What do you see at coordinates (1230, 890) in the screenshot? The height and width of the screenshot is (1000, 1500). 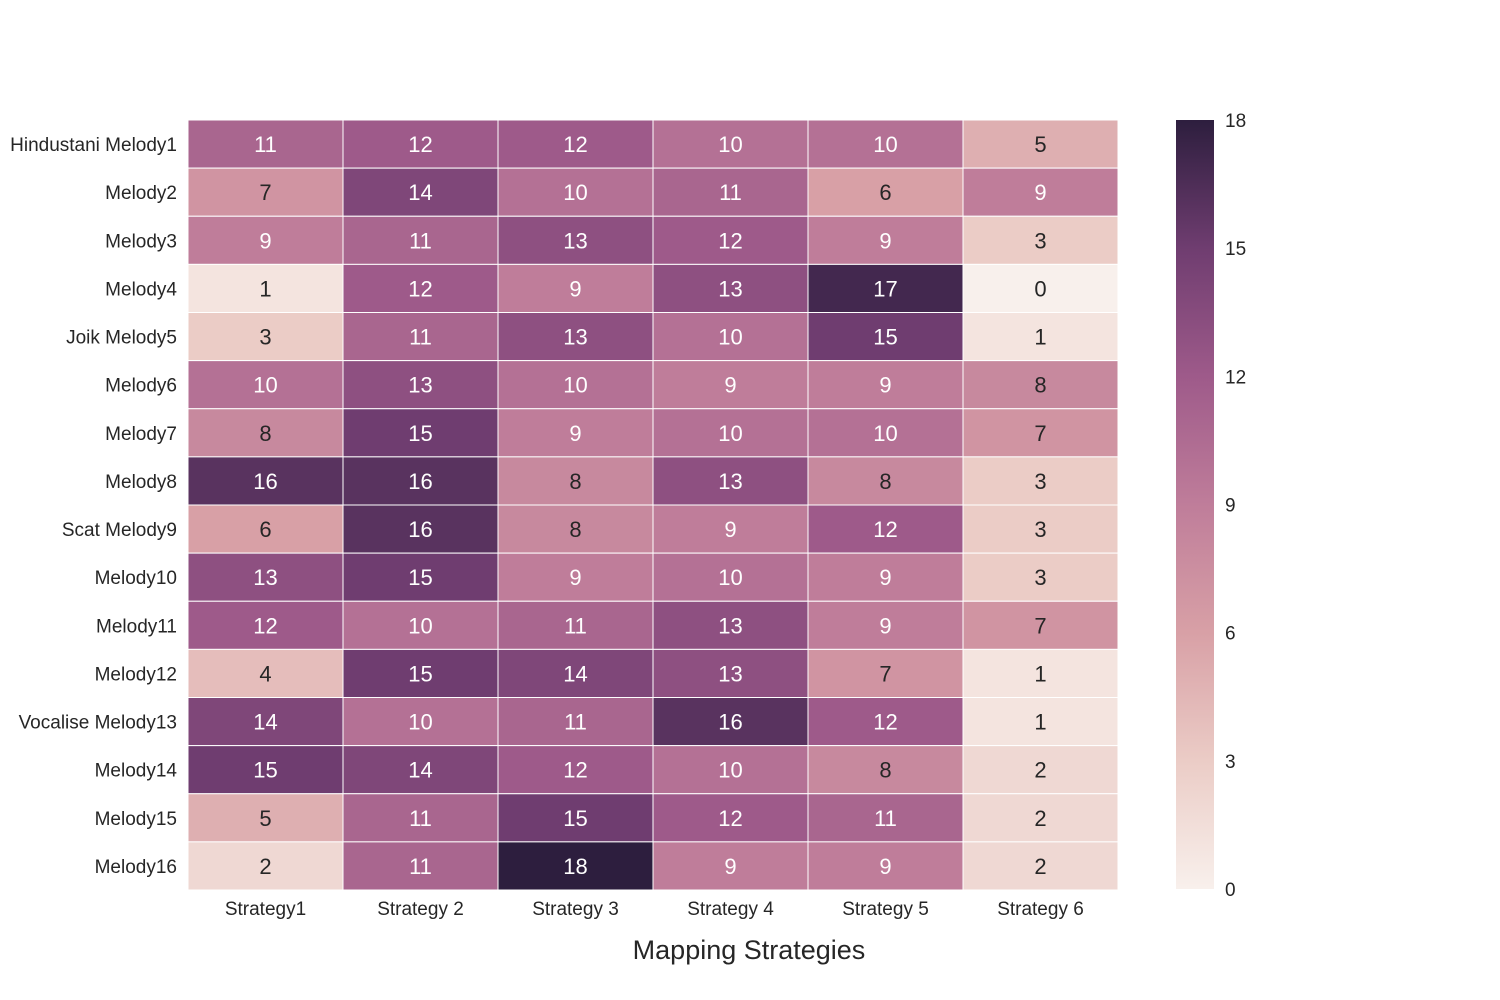 I see `colorbar-tick-label: 0` at bounding box center [1230, 890].